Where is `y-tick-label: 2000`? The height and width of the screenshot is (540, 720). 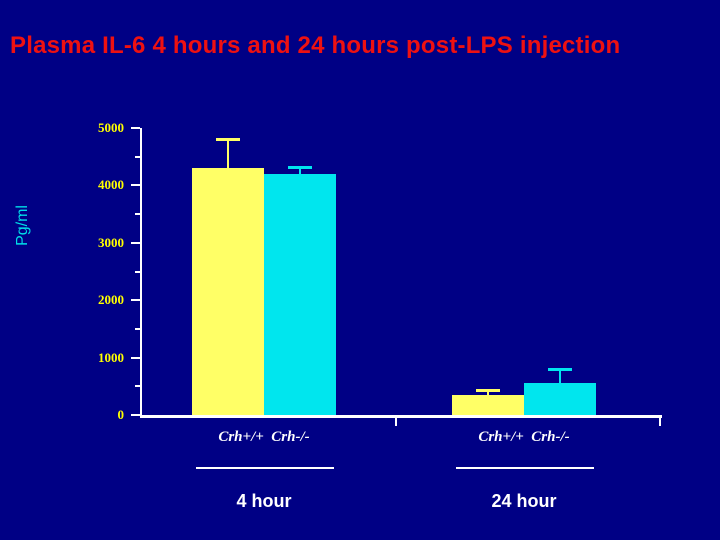
y-tick-label: 2000 is located at coordinates (111, 300).